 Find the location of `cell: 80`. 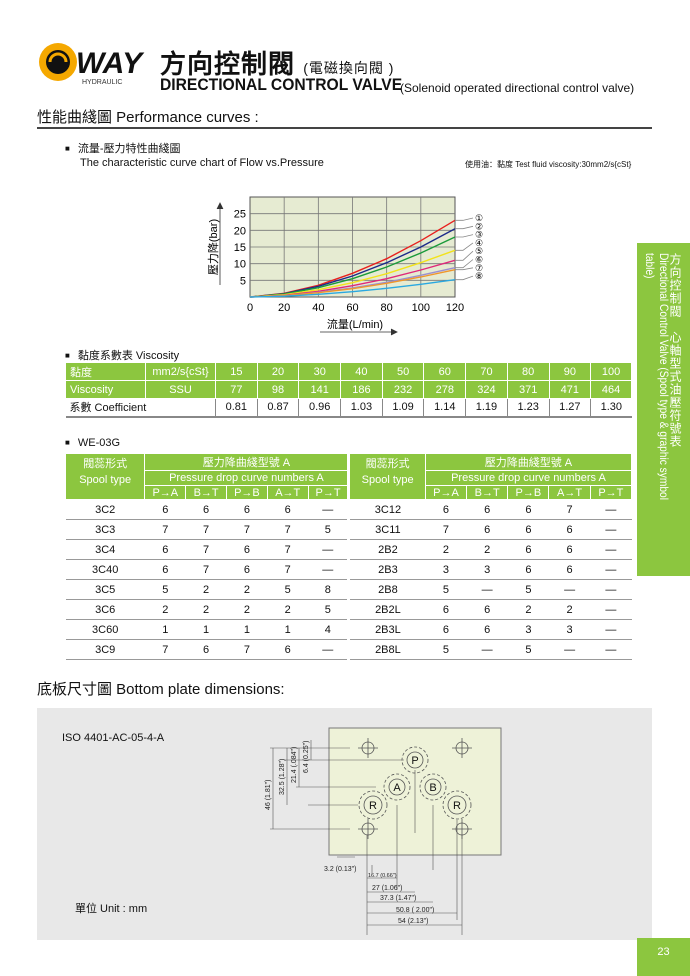

cell: 80 is located at coordinates (528, 371).